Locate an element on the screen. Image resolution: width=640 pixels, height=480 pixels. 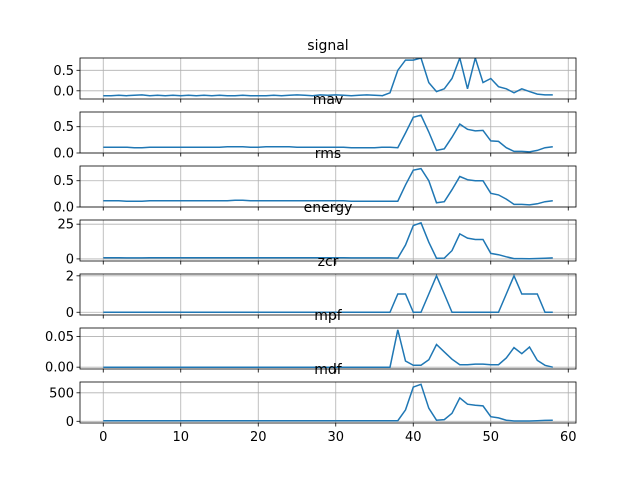
y-tick-label: 0.00 is located at coordinates (59, 368).